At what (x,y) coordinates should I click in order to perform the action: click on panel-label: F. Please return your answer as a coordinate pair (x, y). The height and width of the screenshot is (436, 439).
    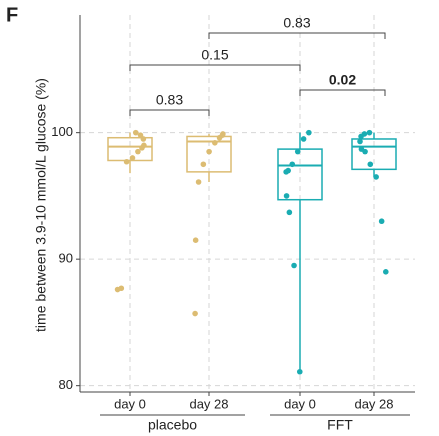
    Looking at the image, I should click on (12, 15).